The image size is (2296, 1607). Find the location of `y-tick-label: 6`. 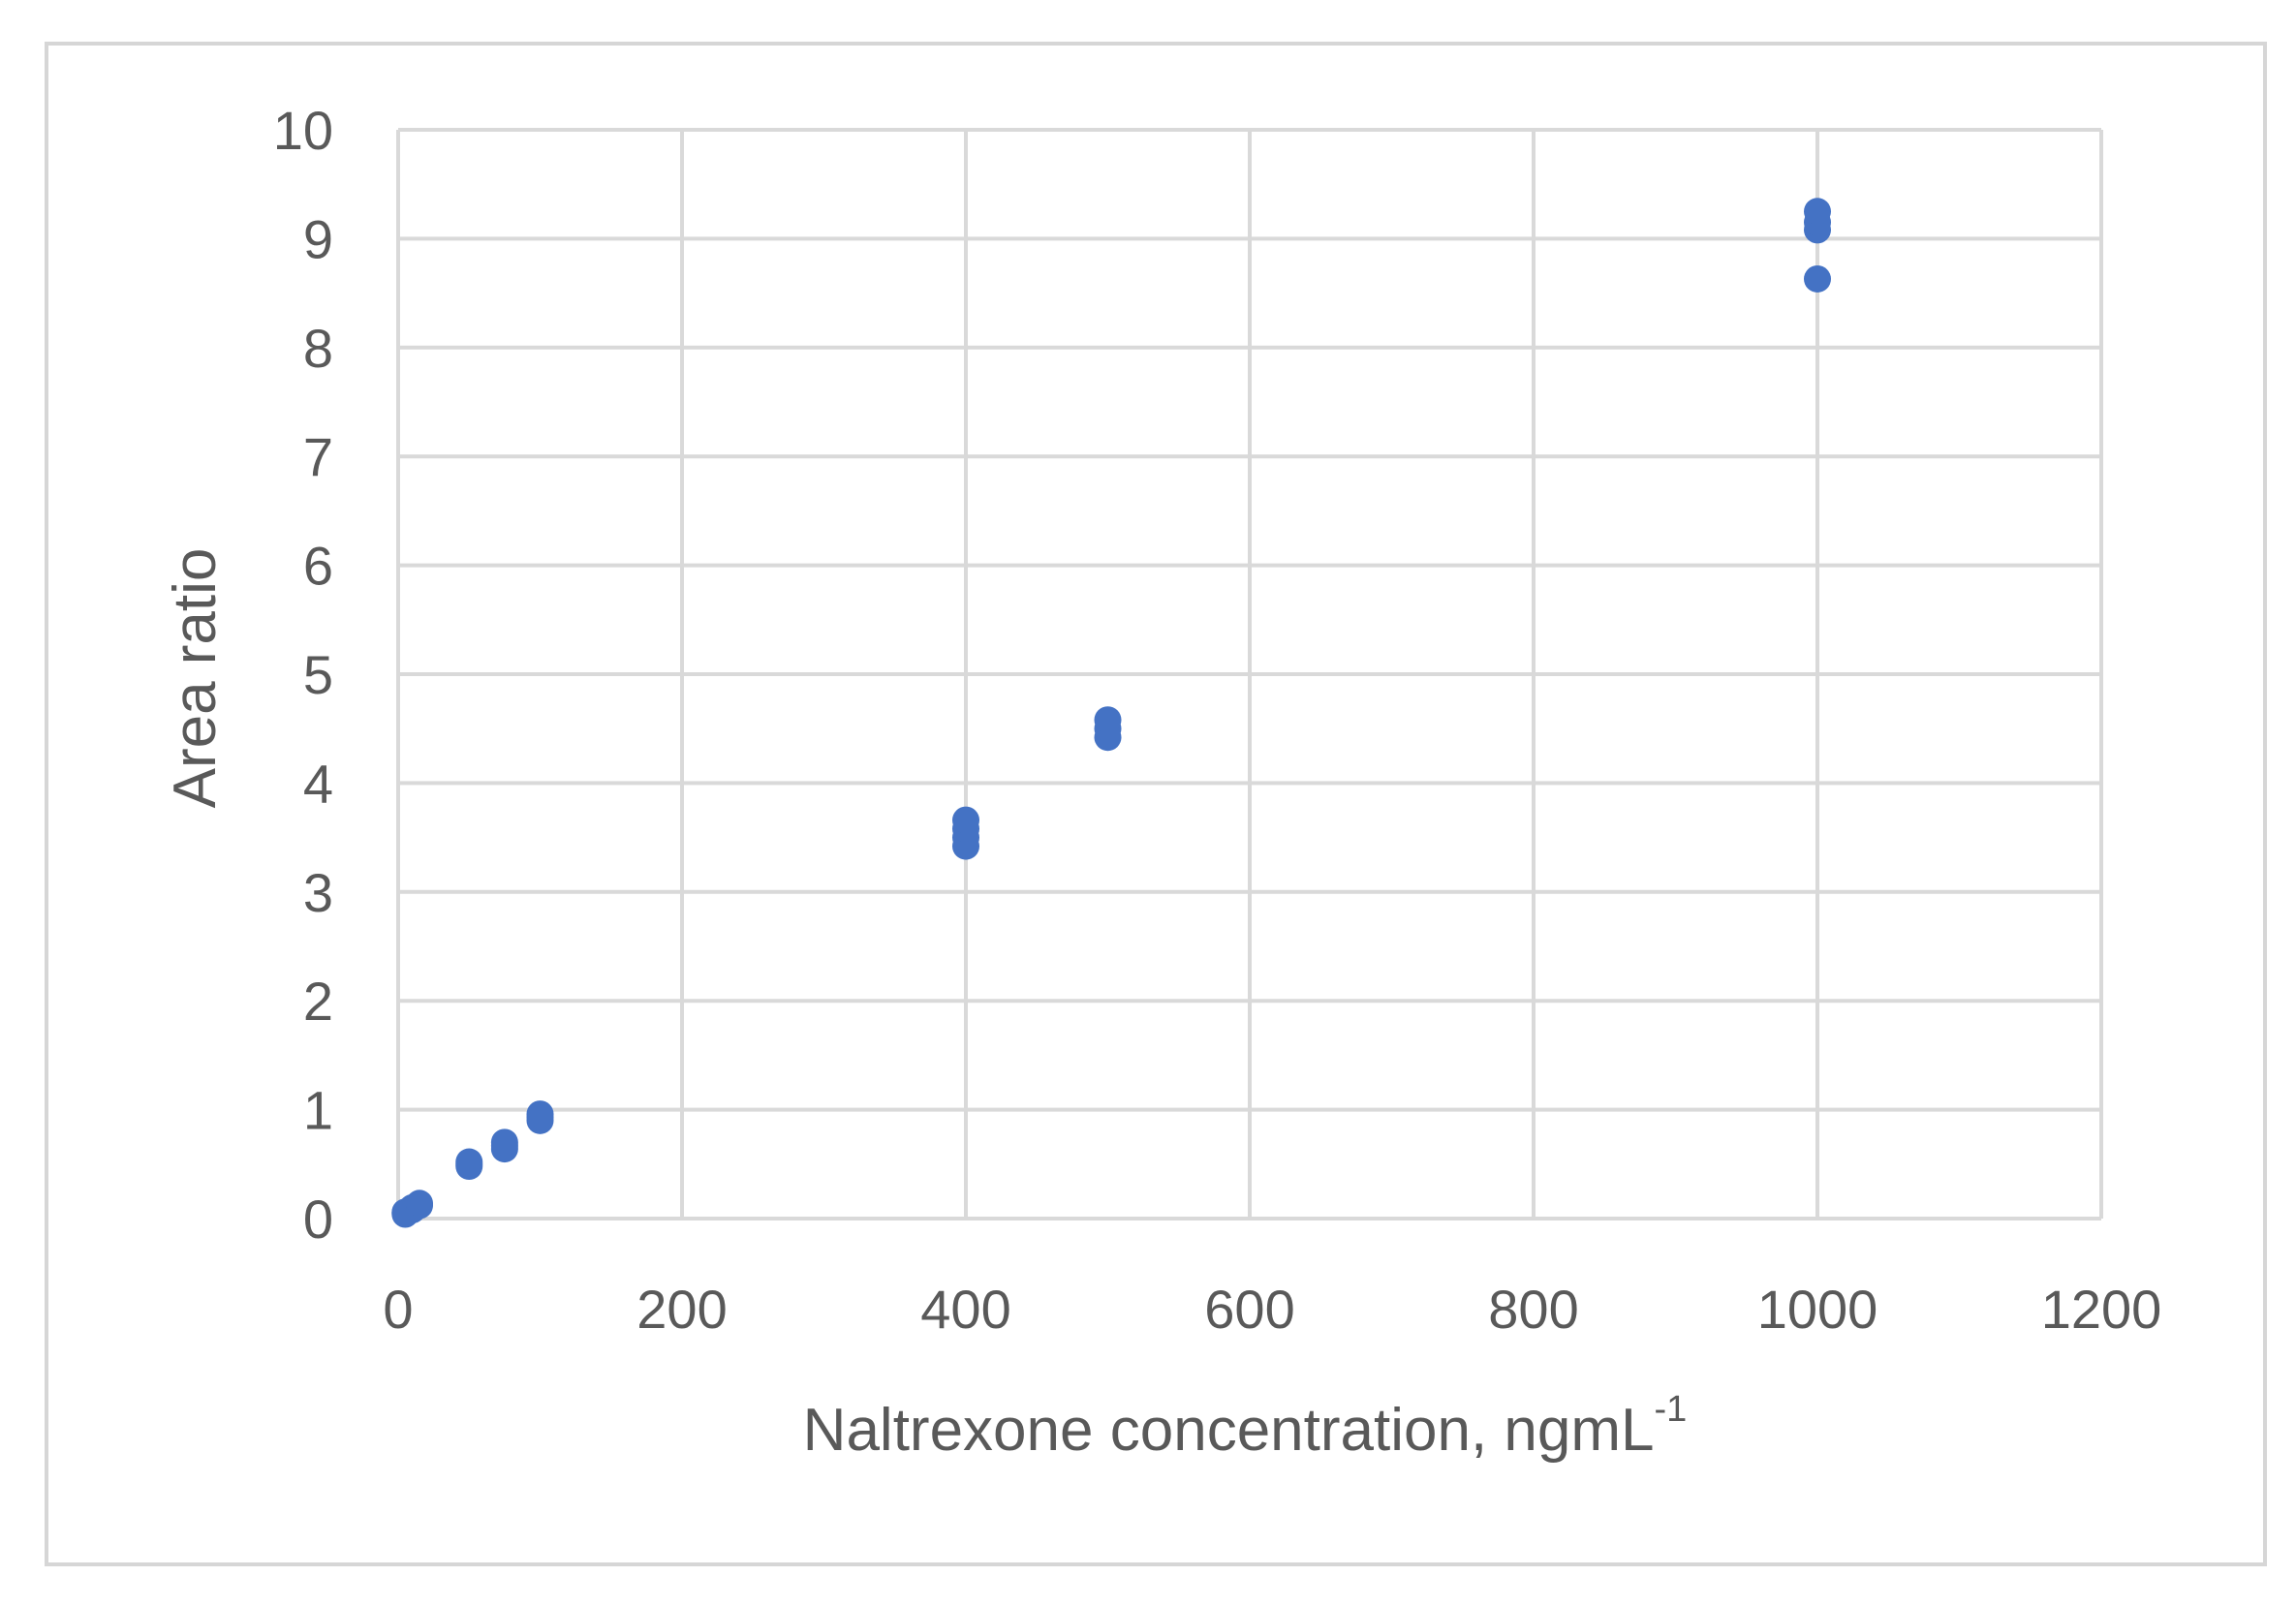

y-tick-label: 6 is located at coordinates (318, 566).